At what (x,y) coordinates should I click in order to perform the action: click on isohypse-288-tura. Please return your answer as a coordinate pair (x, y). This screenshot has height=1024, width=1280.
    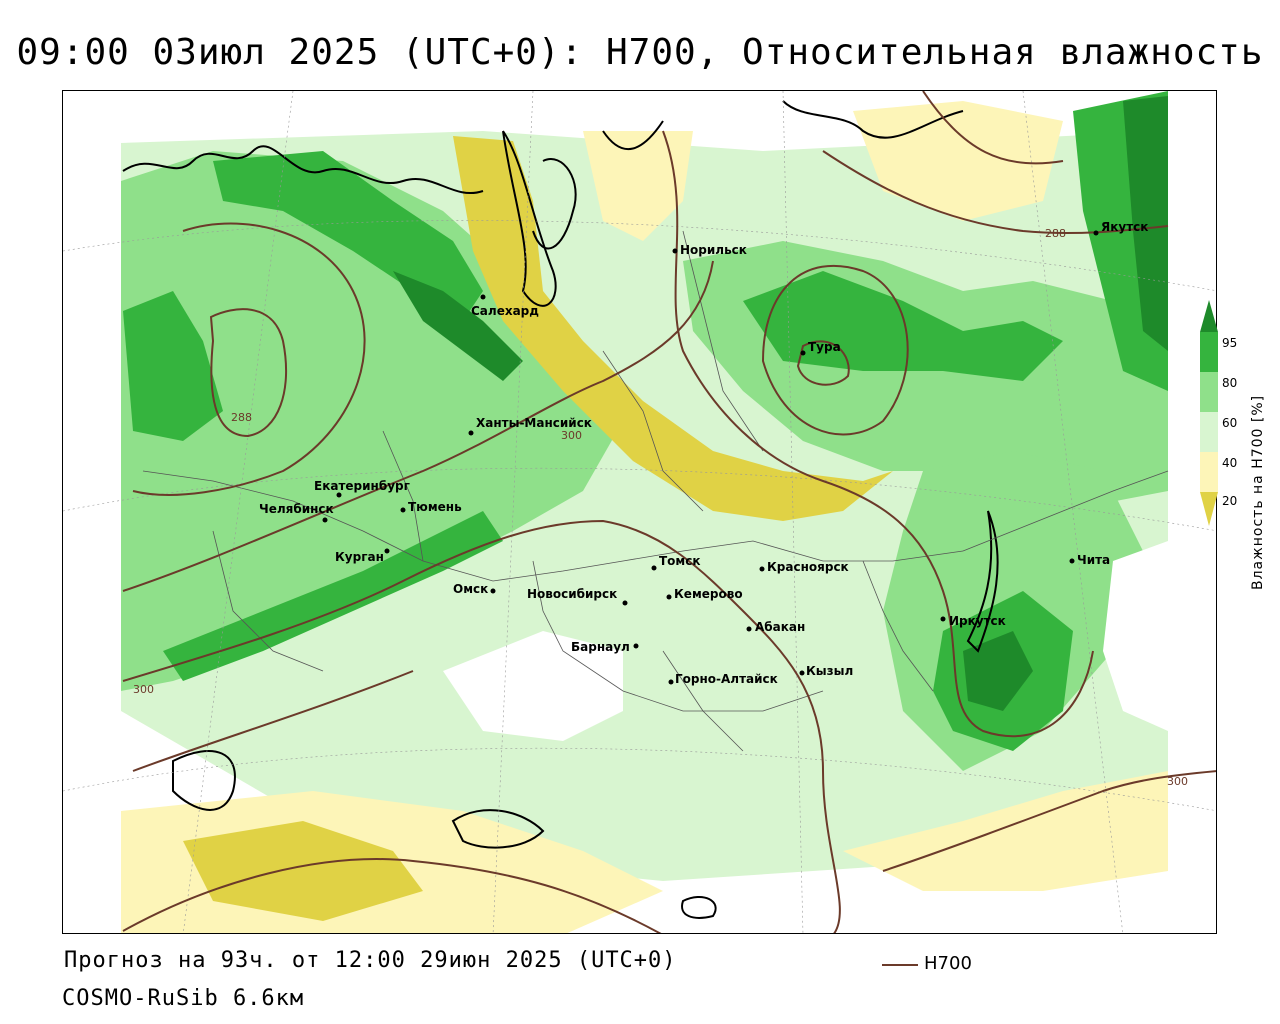
    Looking at the image, I should click on (823, 363).